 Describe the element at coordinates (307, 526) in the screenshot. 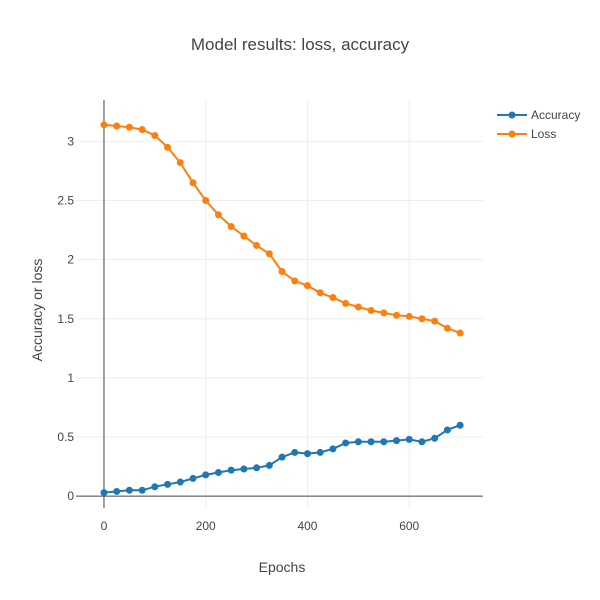

I see `x-tick-label: 400` at that location.